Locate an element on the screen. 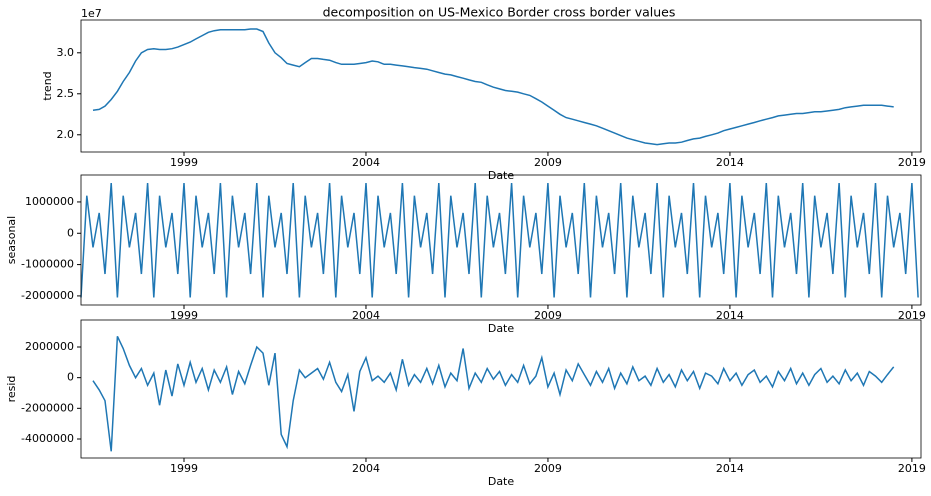 This screenshot has height=496, width=931. y-tick-label: -4000000 is located at coordinates (47, 438).